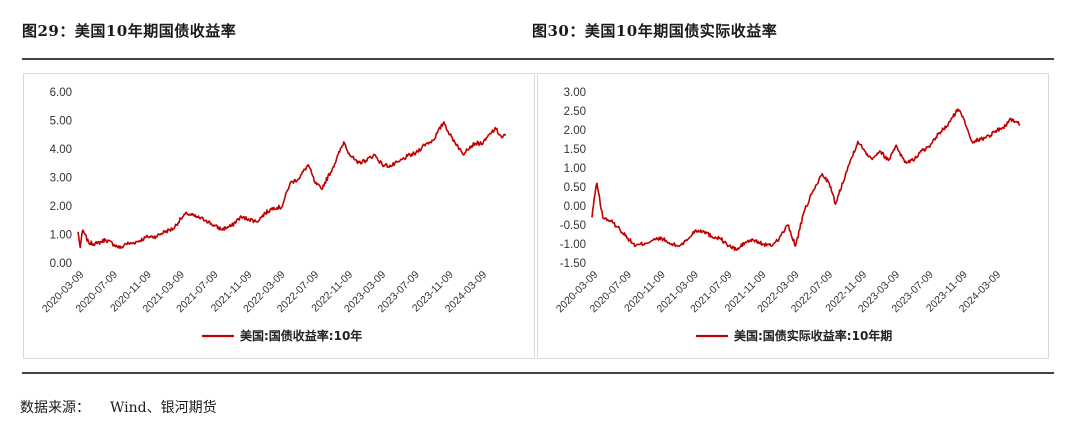  What do you see at coordinates (129, 31) in the screenshot?
I see `left-figure-title: 图29：美国10年期国债收益率` at bounding box center [129, 31].